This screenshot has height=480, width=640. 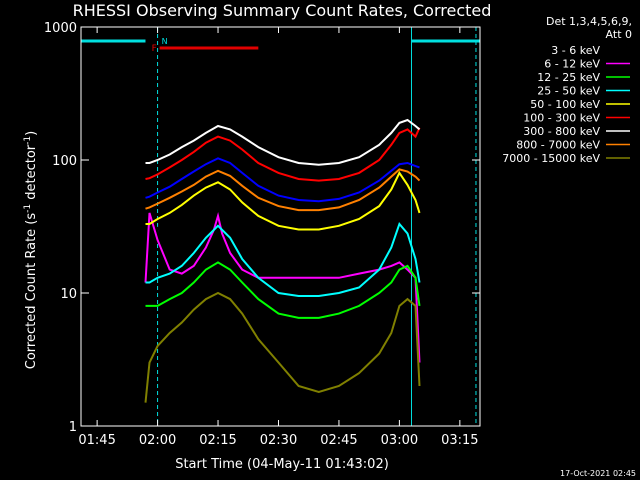 I want to click on x-tick-label-2: 02:15, so click(x=217, y=440).